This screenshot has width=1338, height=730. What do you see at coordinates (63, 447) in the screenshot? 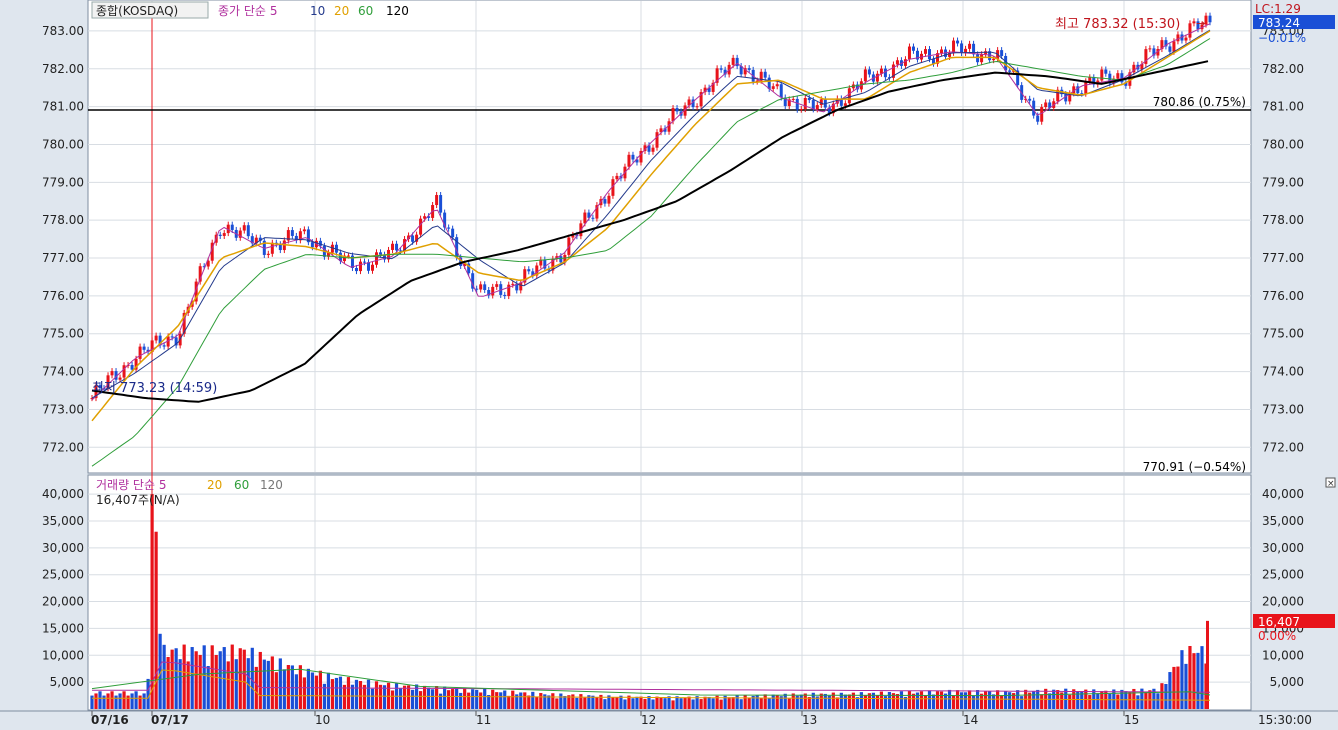
I see `price-tick-label-left: 772.00` at bounding box center [63, 447].